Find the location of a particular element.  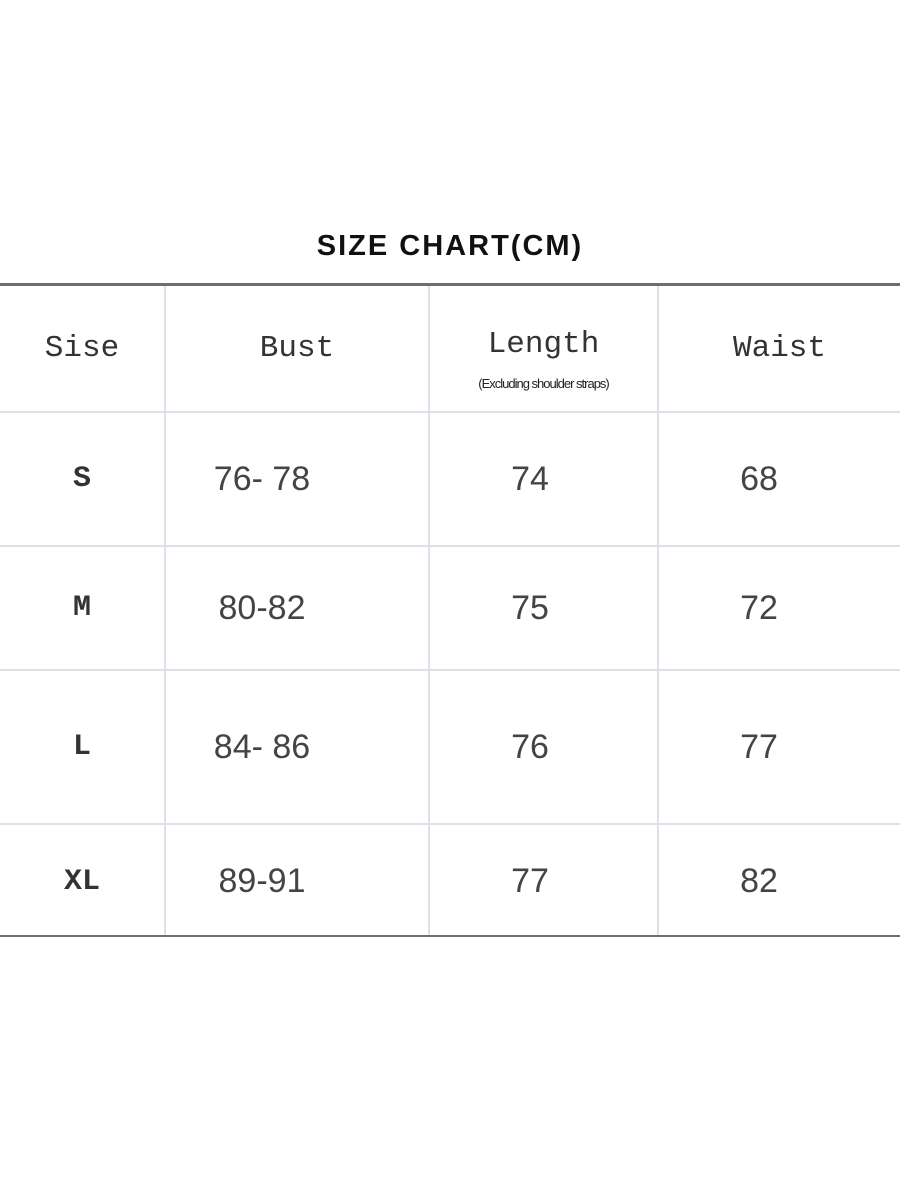

length-note: (Excluding shoulder straps) is located at coordinates (544, 383).